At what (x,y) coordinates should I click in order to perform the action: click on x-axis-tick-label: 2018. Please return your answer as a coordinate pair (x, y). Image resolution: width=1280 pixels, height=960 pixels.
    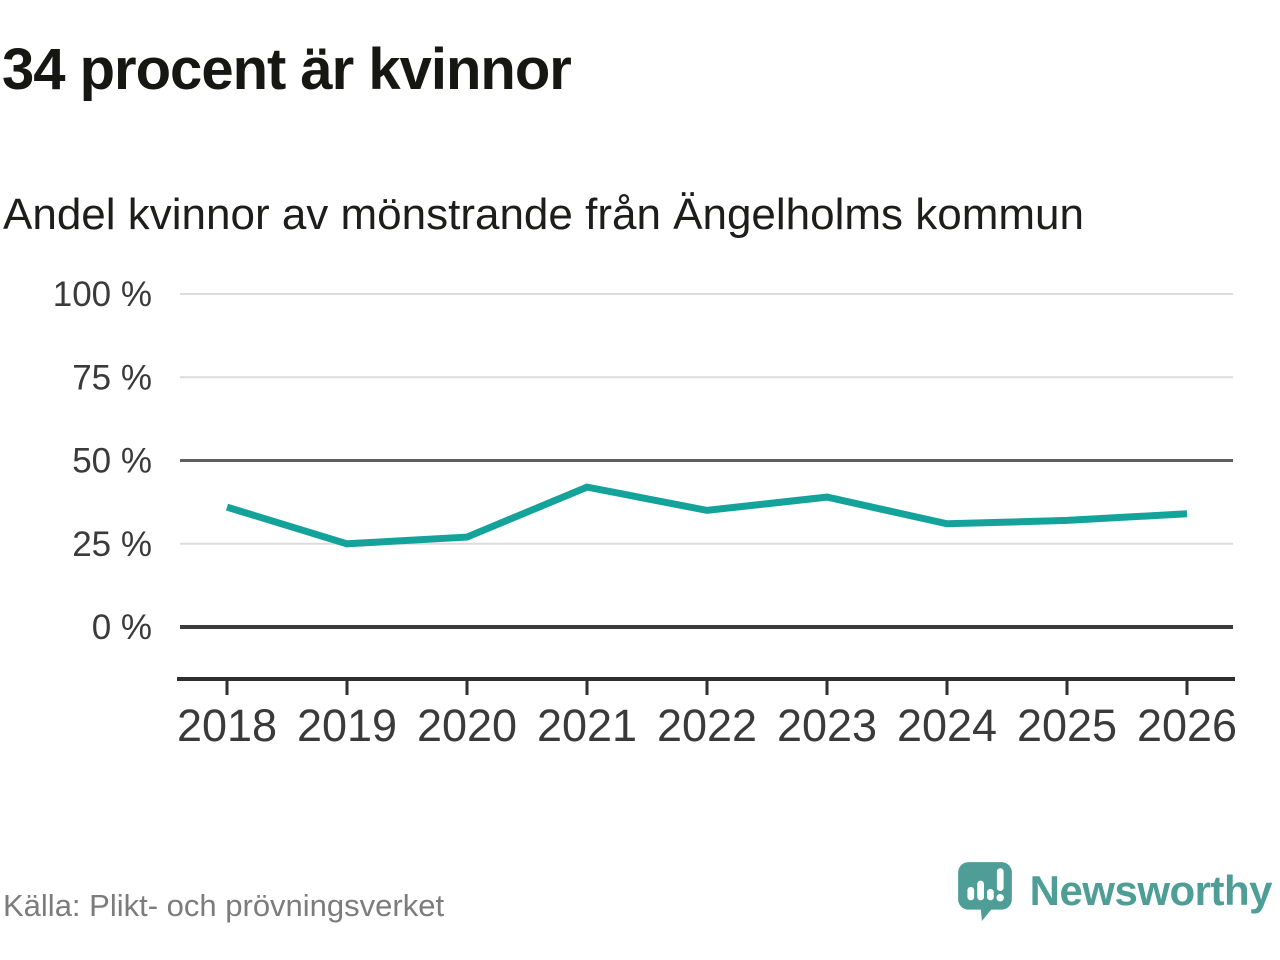
    Looking at the image, I should click on (227, 725).